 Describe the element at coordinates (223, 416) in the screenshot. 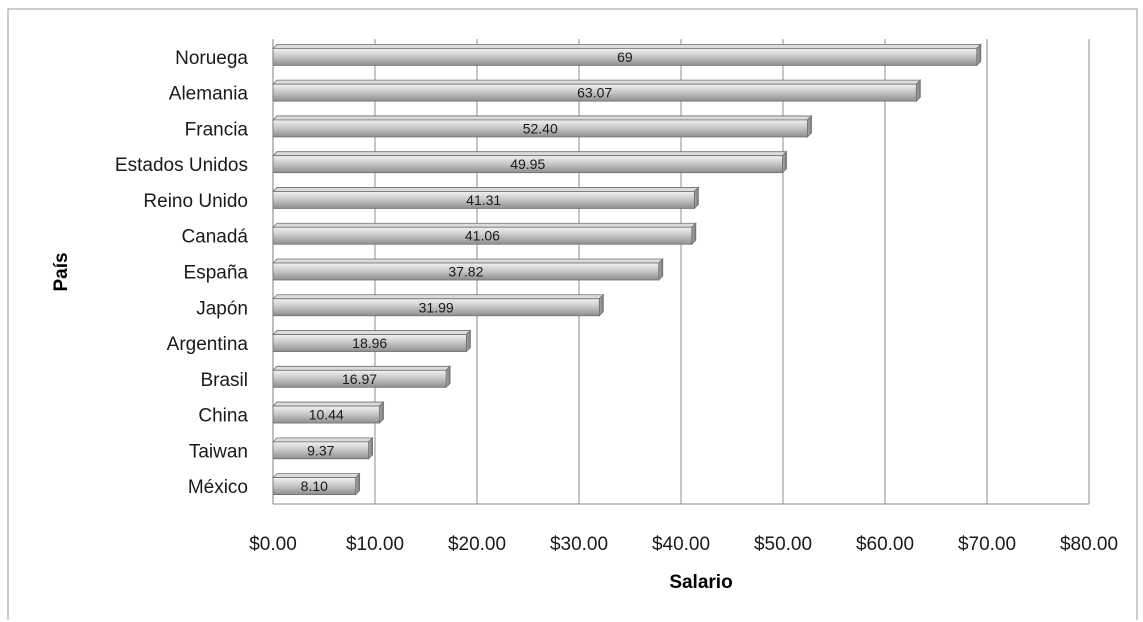

I see `category-label: China` at that location.